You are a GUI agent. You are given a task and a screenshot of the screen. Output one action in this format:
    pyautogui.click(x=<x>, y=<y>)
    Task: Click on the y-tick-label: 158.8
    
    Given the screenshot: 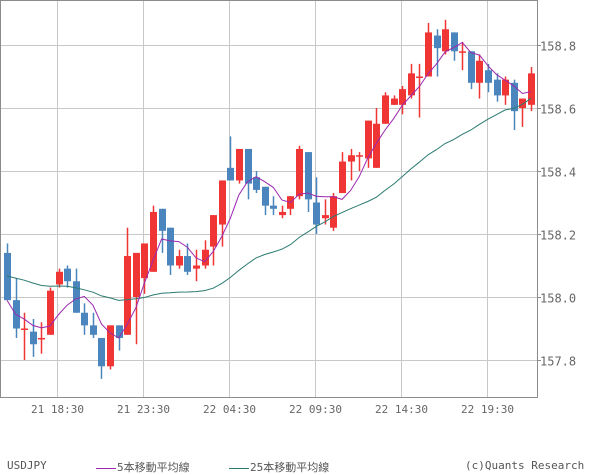 What is the action you would take?
    pyautogui.click(x=558, y=47)
    